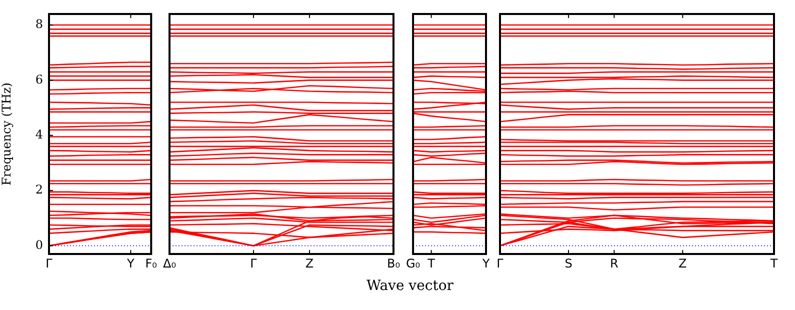  What do you see at coordinates (151, 263) in the screenshot?
I see `x-tick-label: F₀` at bounding box center [151, 263].